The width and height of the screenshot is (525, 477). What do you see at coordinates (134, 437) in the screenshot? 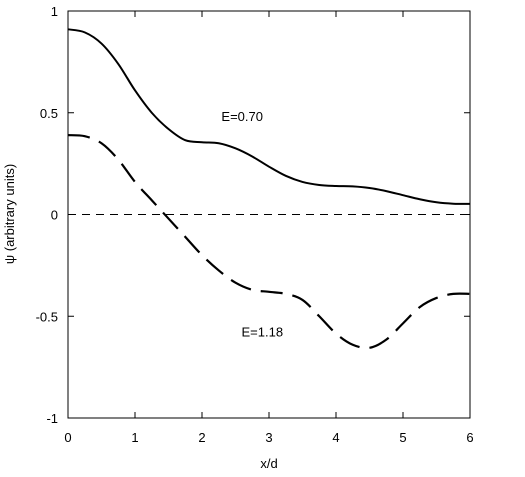
I see `x-tick-label: 1` at bounding box center [134, 437].